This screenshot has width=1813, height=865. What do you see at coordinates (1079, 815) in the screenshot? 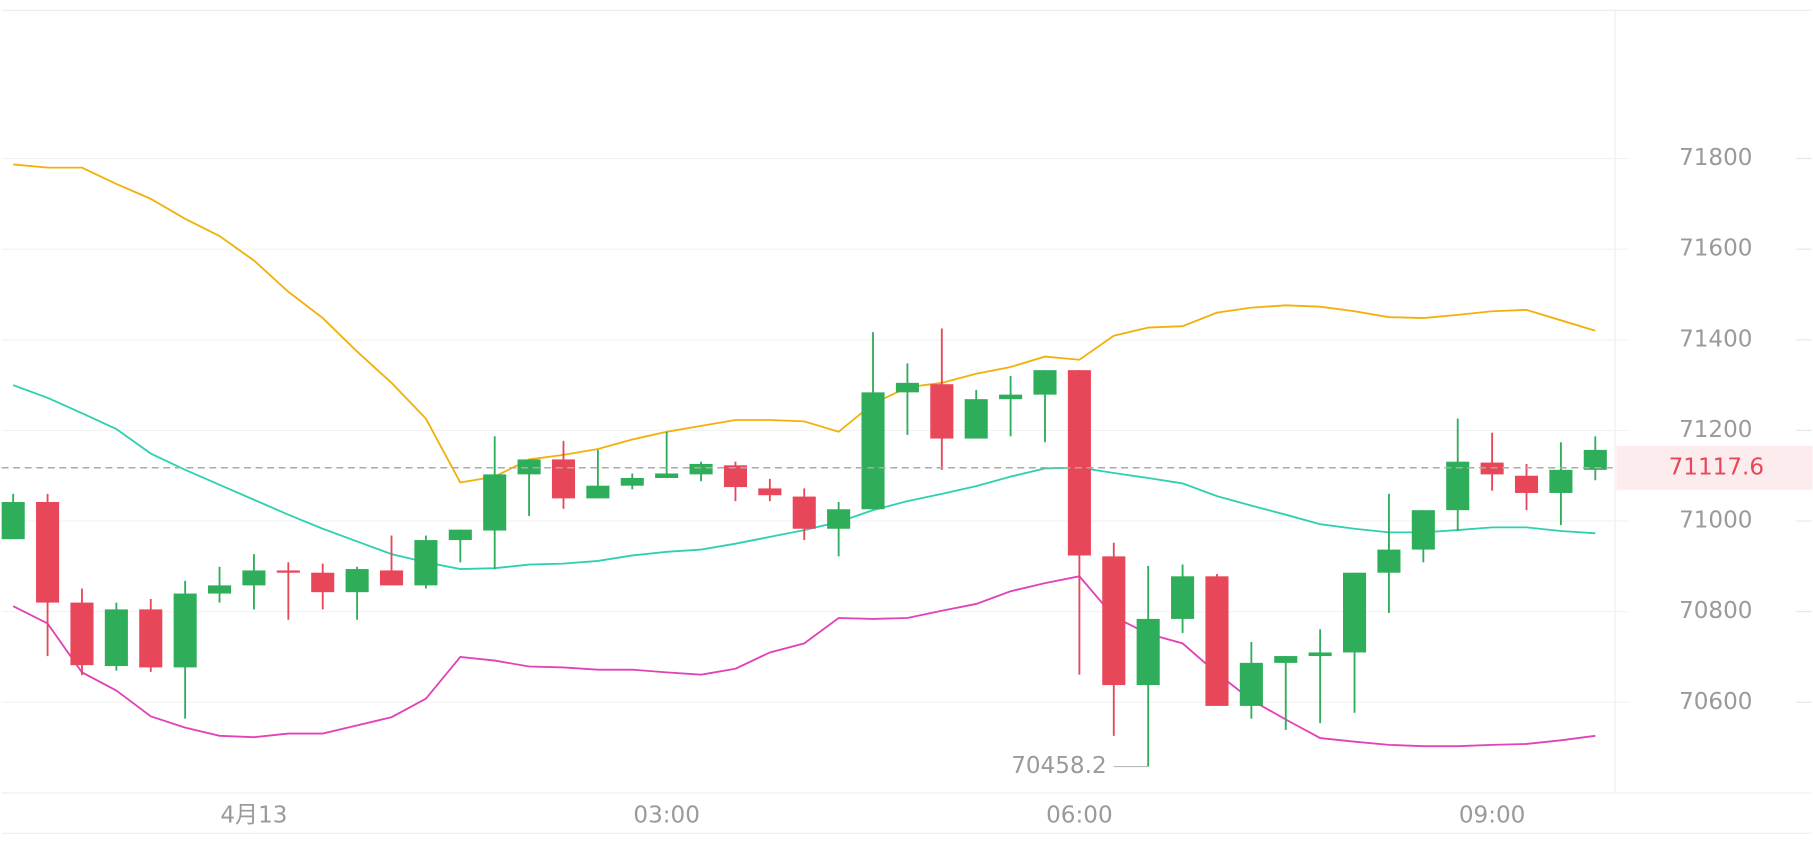
I see `x-tick-label: 06:00` at bounding box center [1079, 815].